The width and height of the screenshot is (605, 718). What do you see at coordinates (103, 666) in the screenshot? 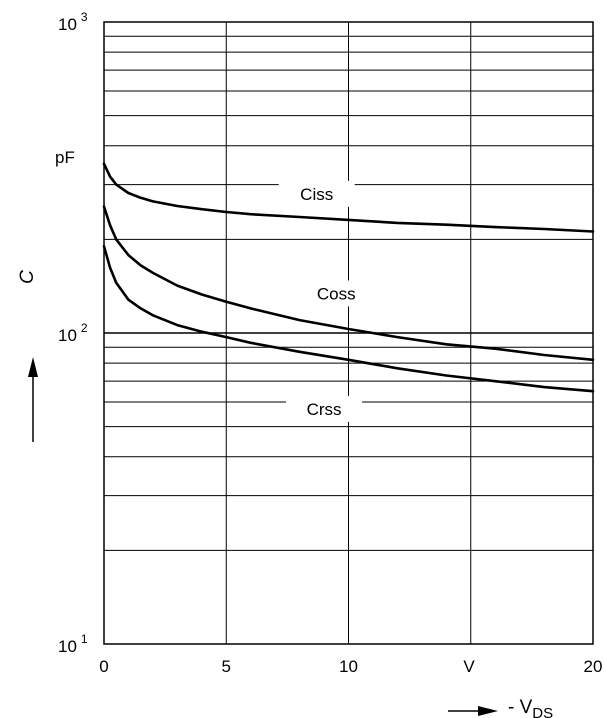
I see `x-tick-label: 0` at bounding box center [103, 666].